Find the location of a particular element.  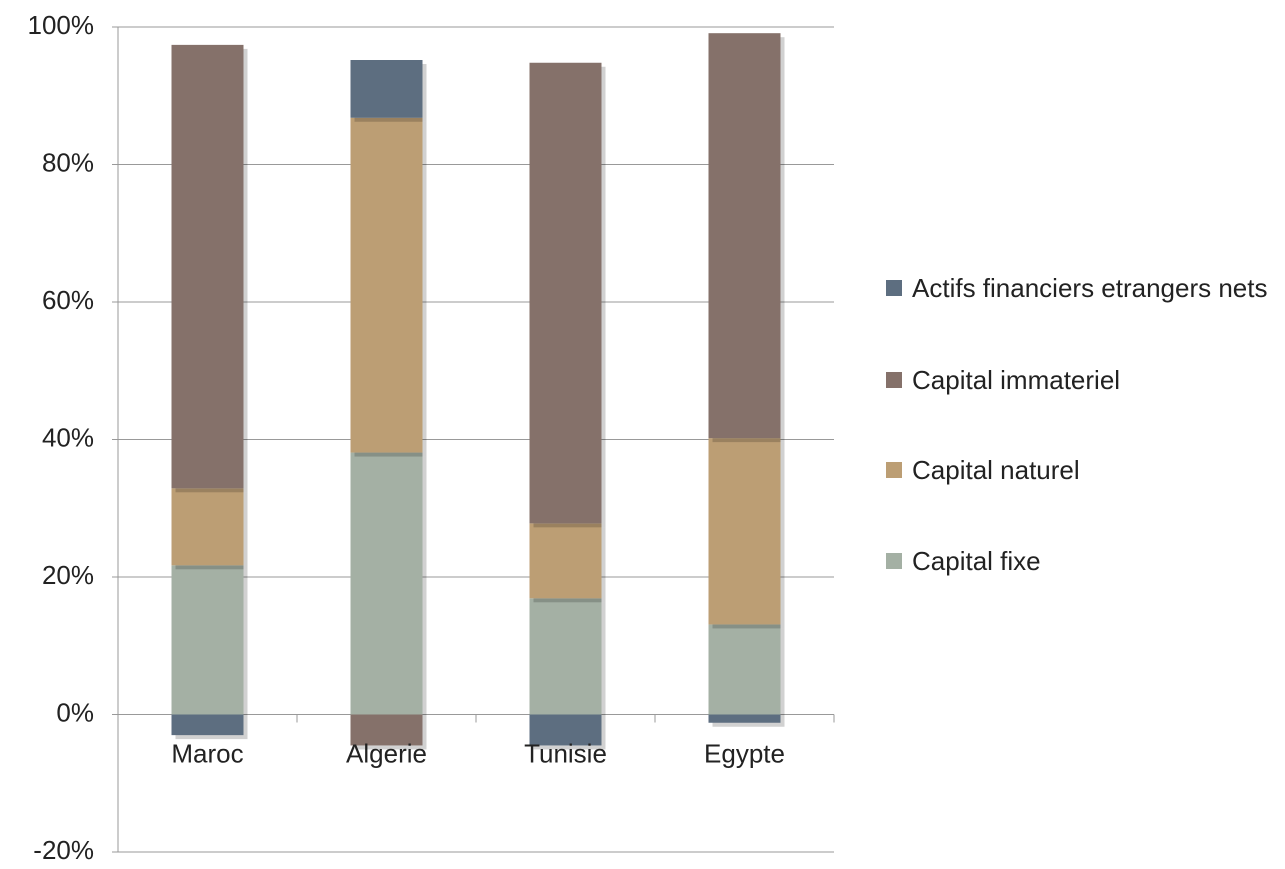

legend-label: Capital immateriel is located at coordinates (1016, 380).